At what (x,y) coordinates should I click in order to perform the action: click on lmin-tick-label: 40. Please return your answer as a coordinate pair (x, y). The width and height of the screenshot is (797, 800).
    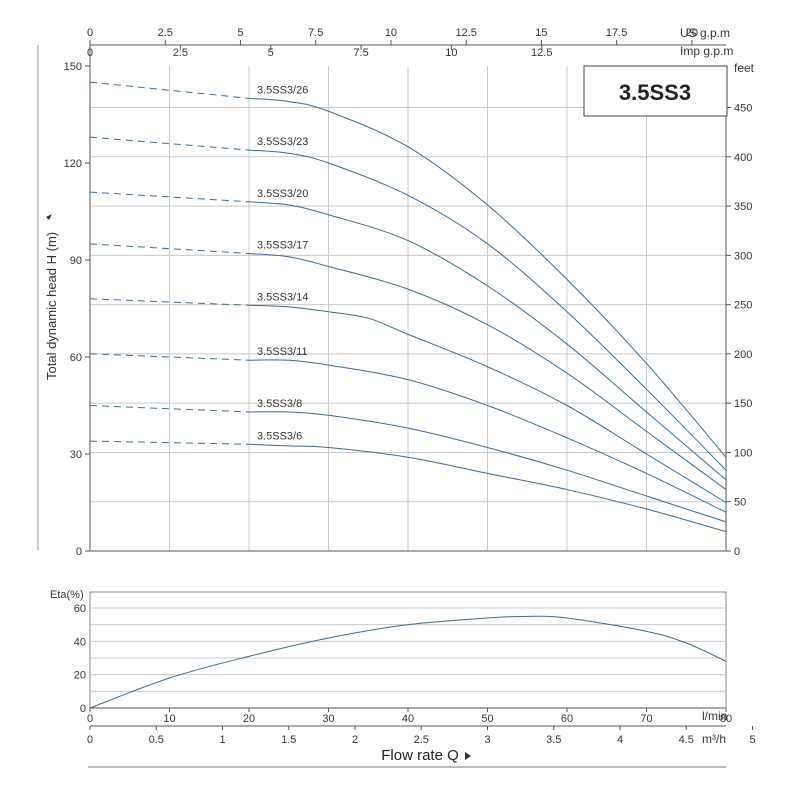
    Looking at the image, I should click on (408, 719).